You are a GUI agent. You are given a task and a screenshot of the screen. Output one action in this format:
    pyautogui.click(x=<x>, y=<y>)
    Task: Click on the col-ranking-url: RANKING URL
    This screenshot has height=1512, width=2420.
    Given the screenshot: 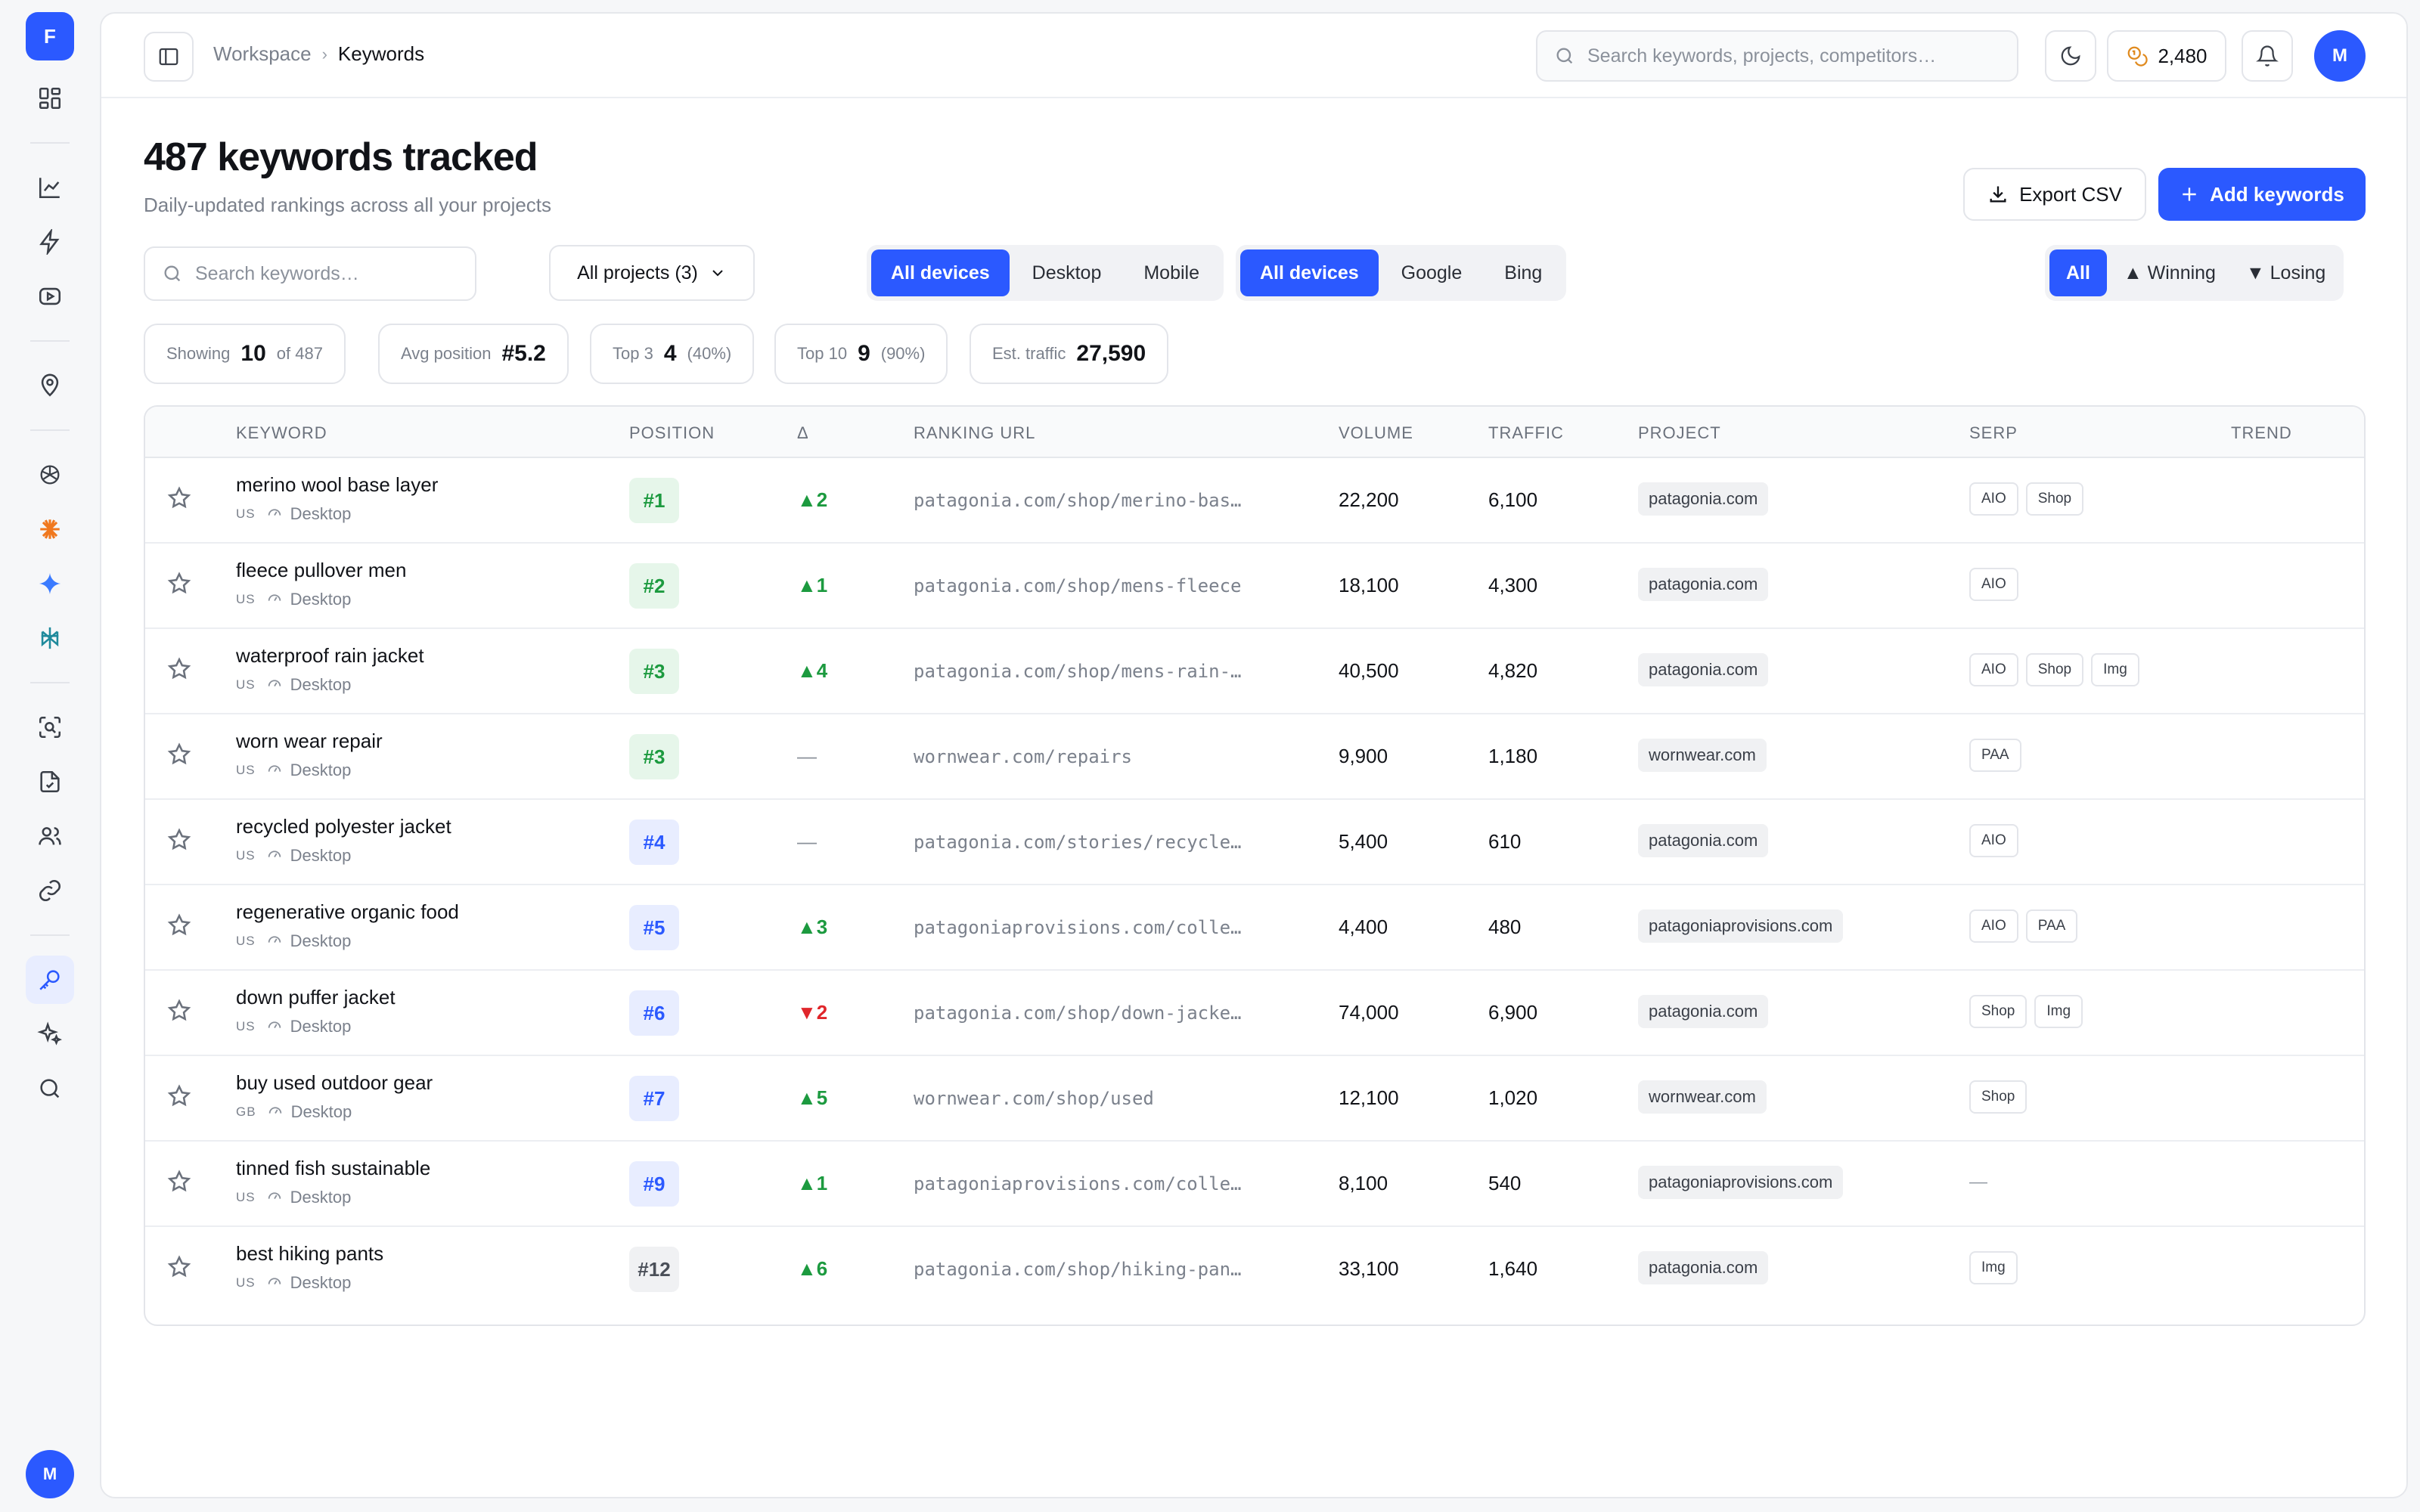 What is the action you would take?
    pyautogui.click(x=975, y=433)
    